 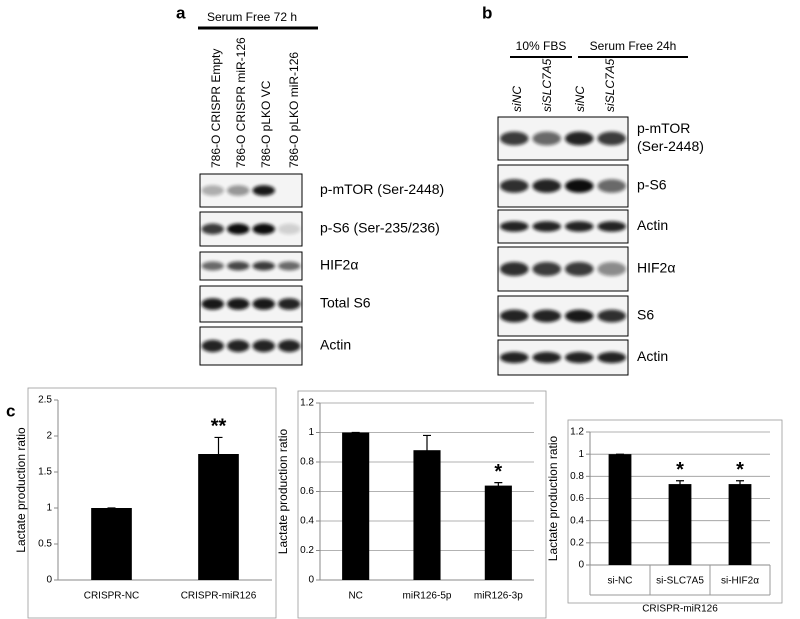 What do you see at coordinates (45, 472) in the screenshot?
I see `y-tick-label: 1.5` at bounding box center [45, 472].